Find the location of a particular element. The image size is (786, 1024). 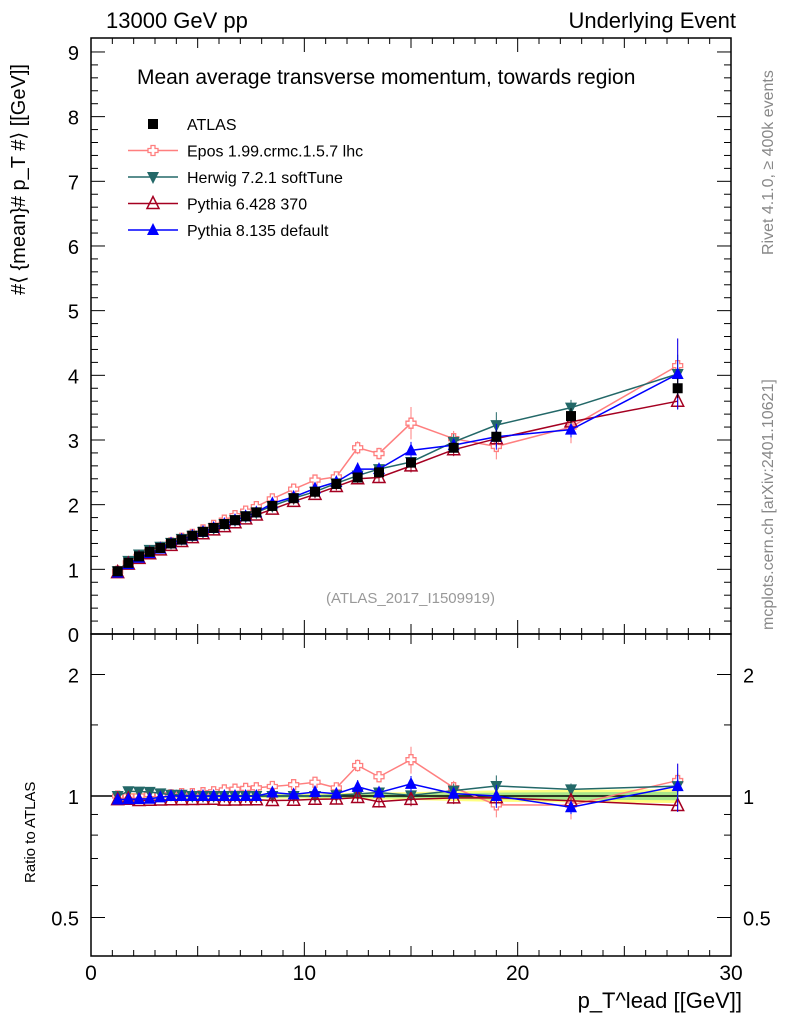

x-tick-label: 20 is located at coordinates (517, 973).